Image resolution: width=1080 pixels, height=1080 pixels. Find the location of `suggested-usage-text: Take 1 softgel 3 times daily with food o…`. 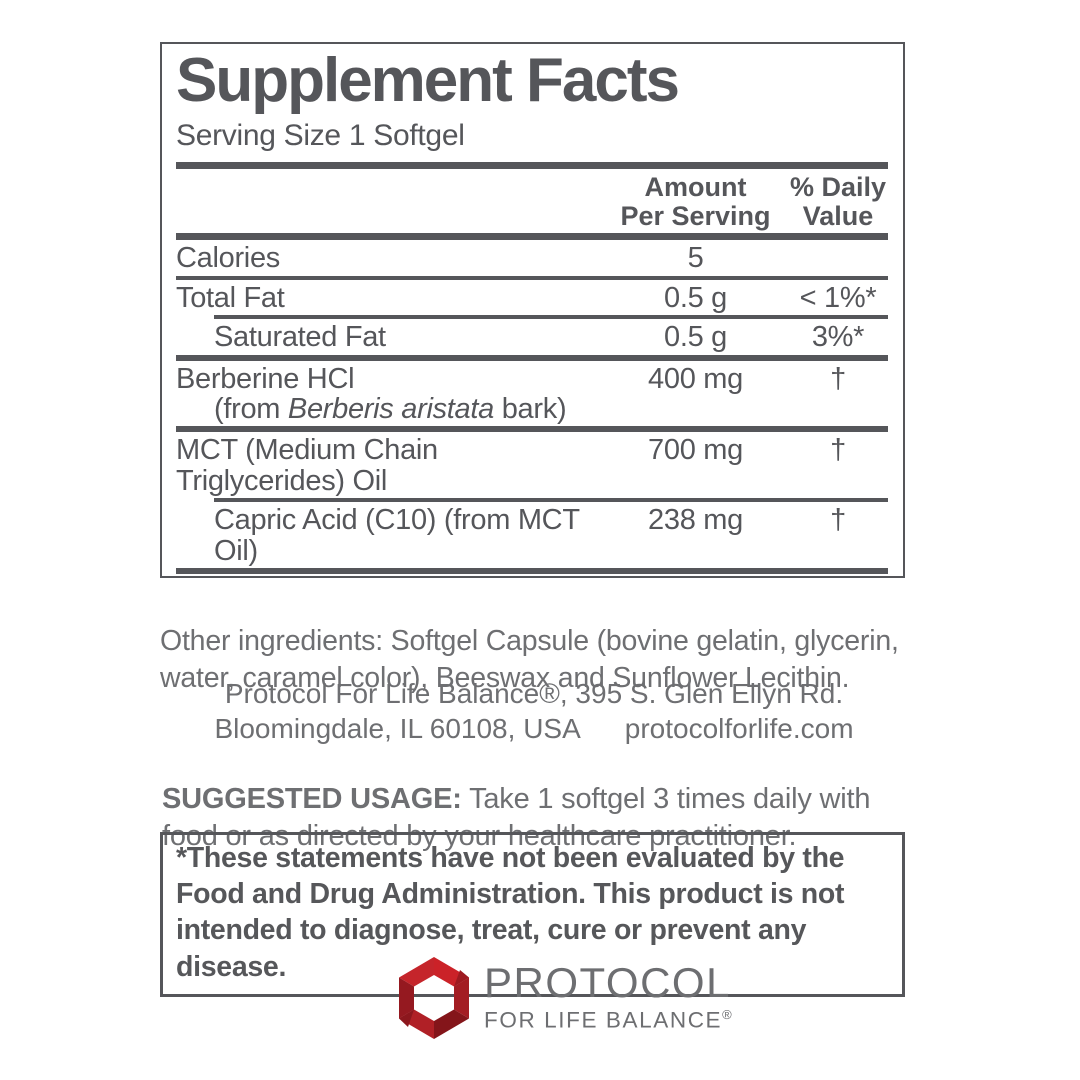

suggested-usage-text: Take 1 softgel 3 times daily with food o… is located at coordinates (516, 817).